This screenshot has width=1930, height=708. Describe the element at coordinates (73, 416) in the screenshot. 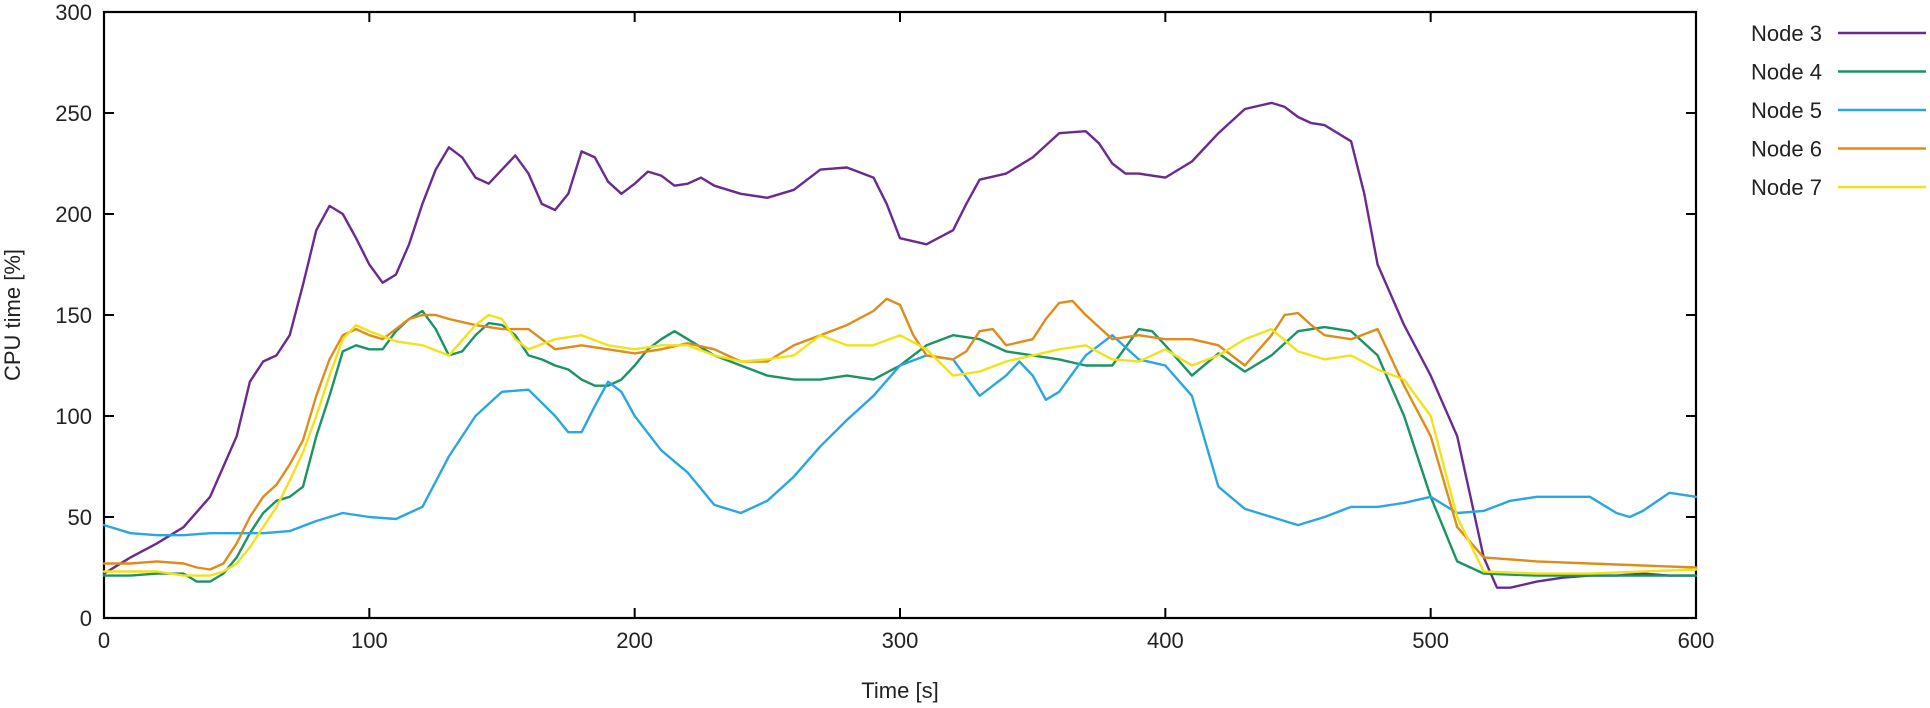

I see `y-tick-label: 100` at that location.